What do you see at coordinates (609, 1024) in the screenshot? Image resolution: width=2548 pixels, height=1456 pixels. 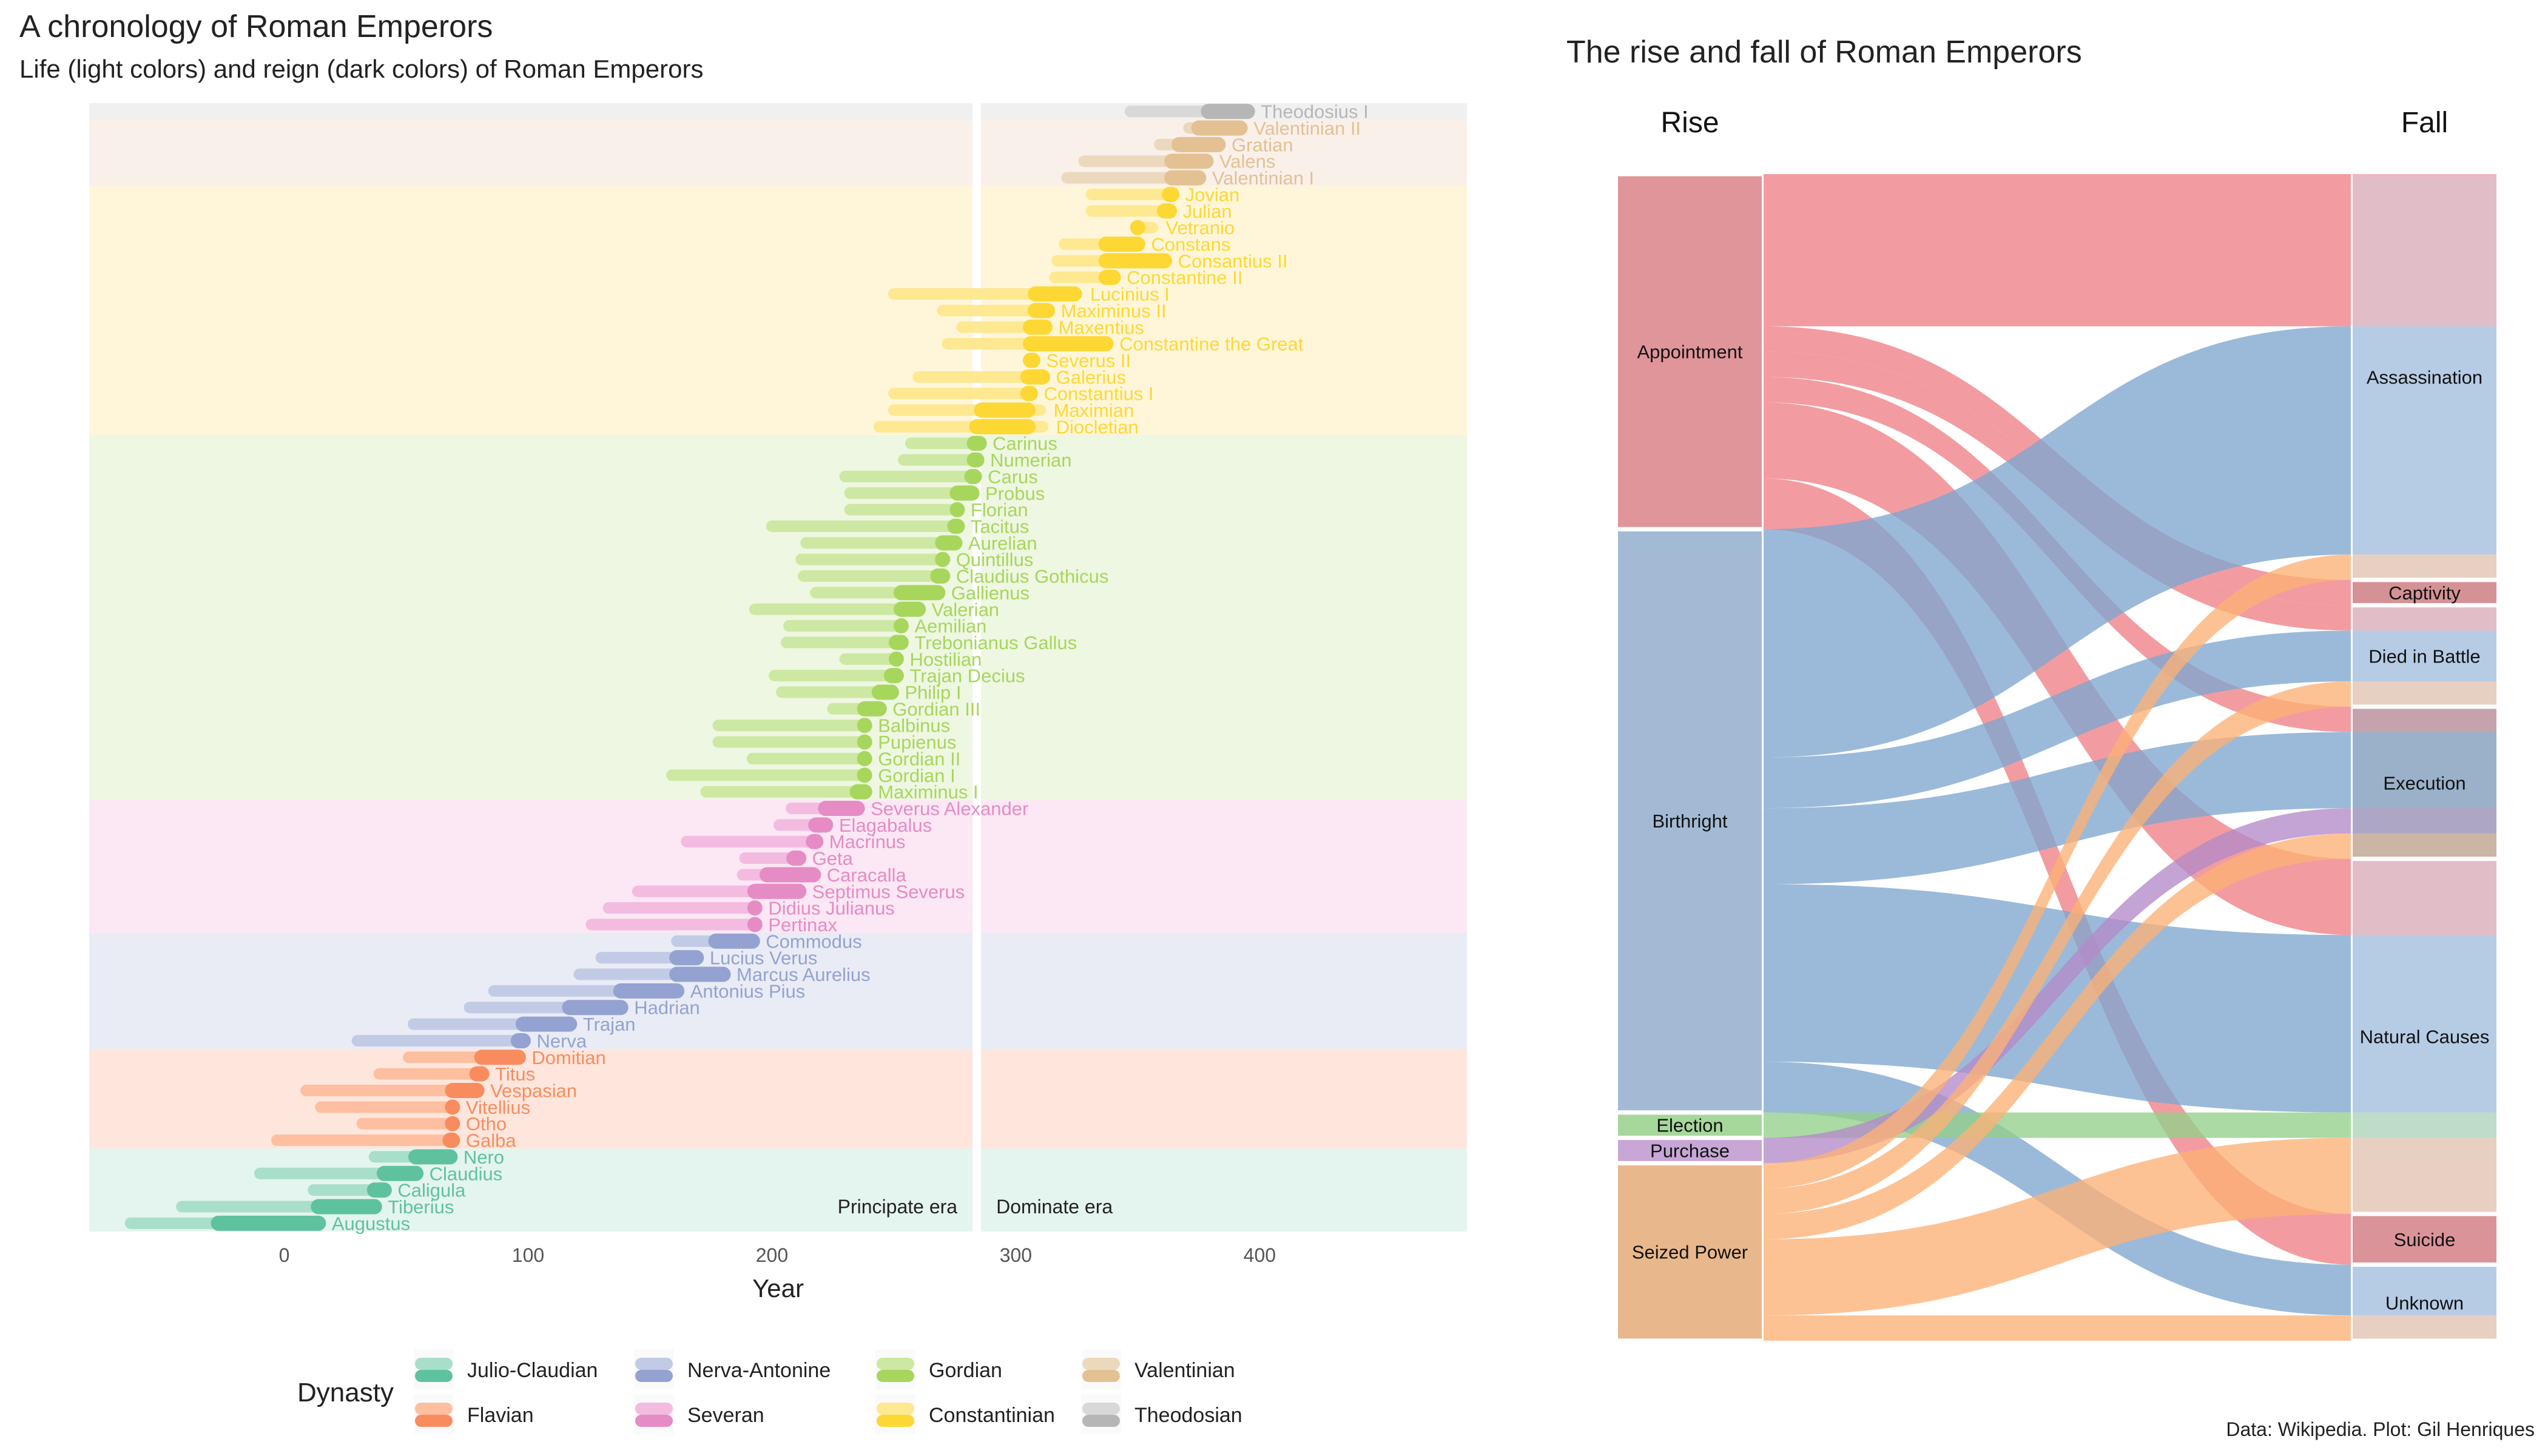 I see `emperor-label-trajan: Trajan` at bounding box center [609, 1024].